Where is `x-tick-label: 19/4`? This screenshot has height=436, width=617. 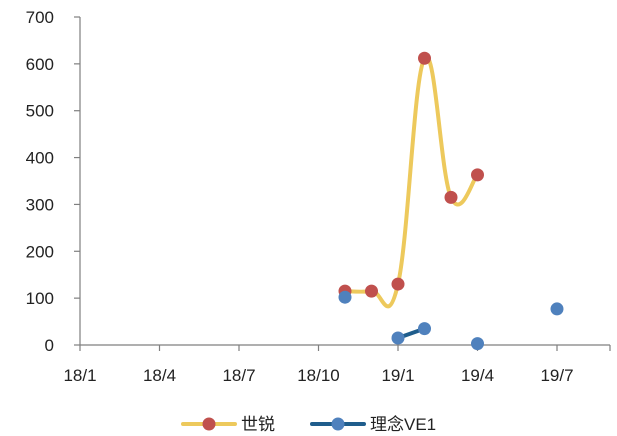 x-tick-label: 19/4 is located at coordinates (477, 375).